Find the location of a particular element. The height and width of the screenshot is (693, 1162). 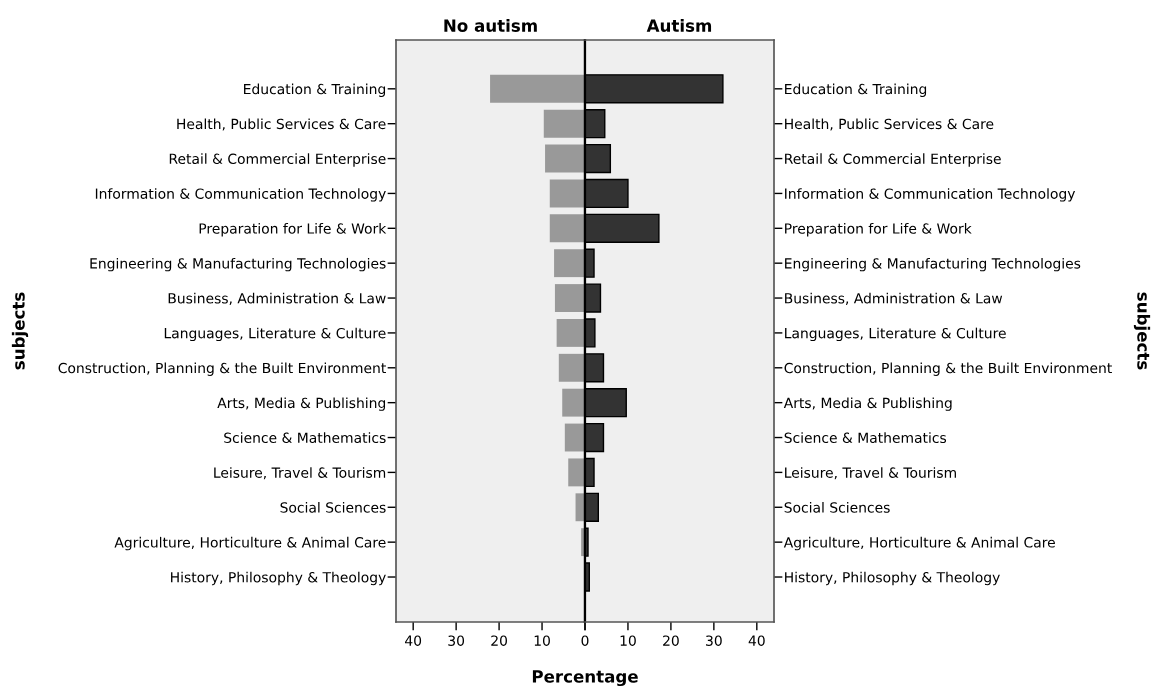

chart-title: Autism is located at coordinates (679, 25).